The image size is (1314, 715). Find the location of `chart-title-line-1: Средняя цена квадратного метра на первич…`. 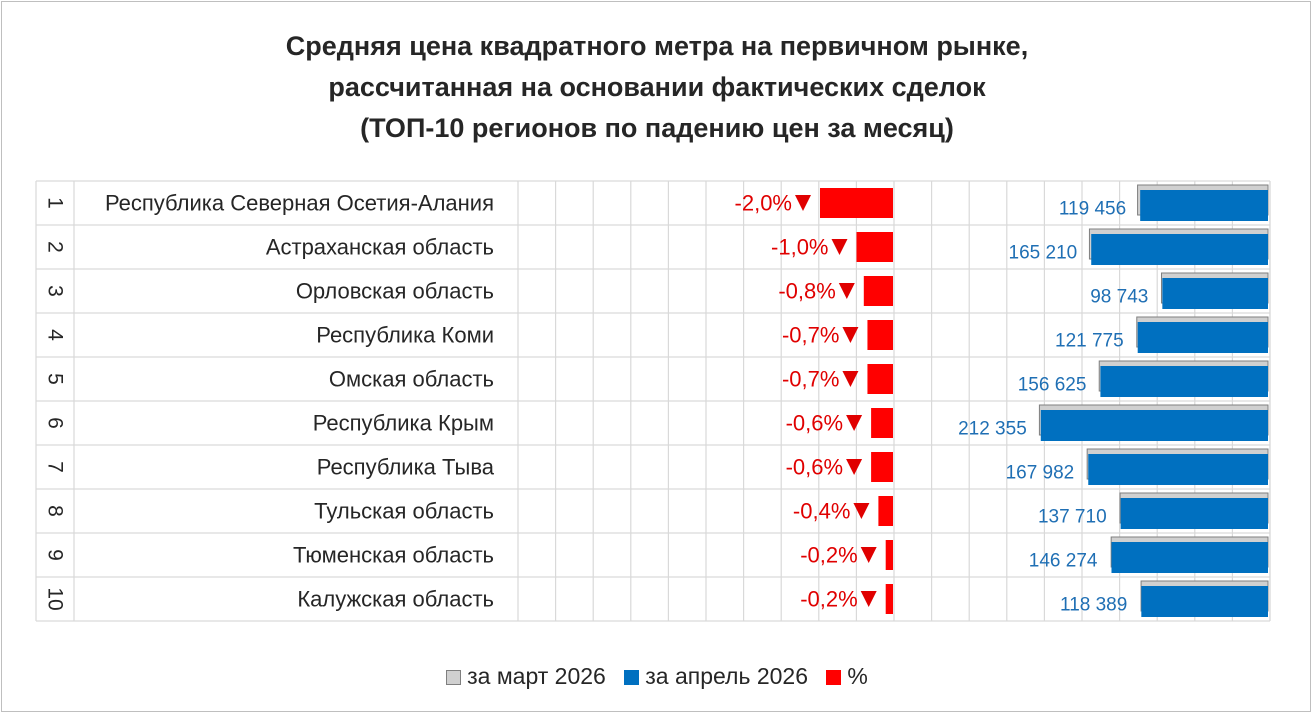

chart-title-line-1: Средняя цена квадратного метра на первич… is located at coordinates (657, 46).